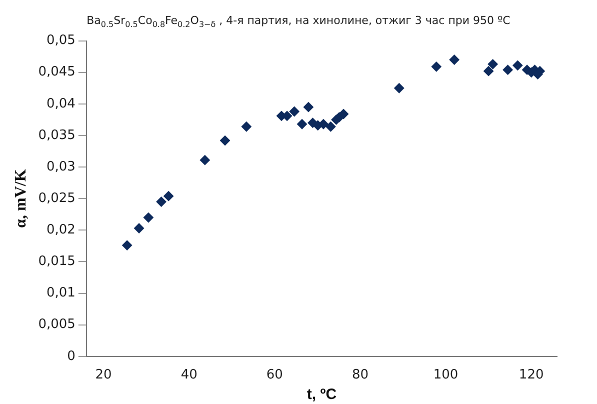 This screenshot has width=597, height=404. Describe the element at coordinates (57, 135) in the screenshot. I see `y-tick-label: 0,035` at that location.